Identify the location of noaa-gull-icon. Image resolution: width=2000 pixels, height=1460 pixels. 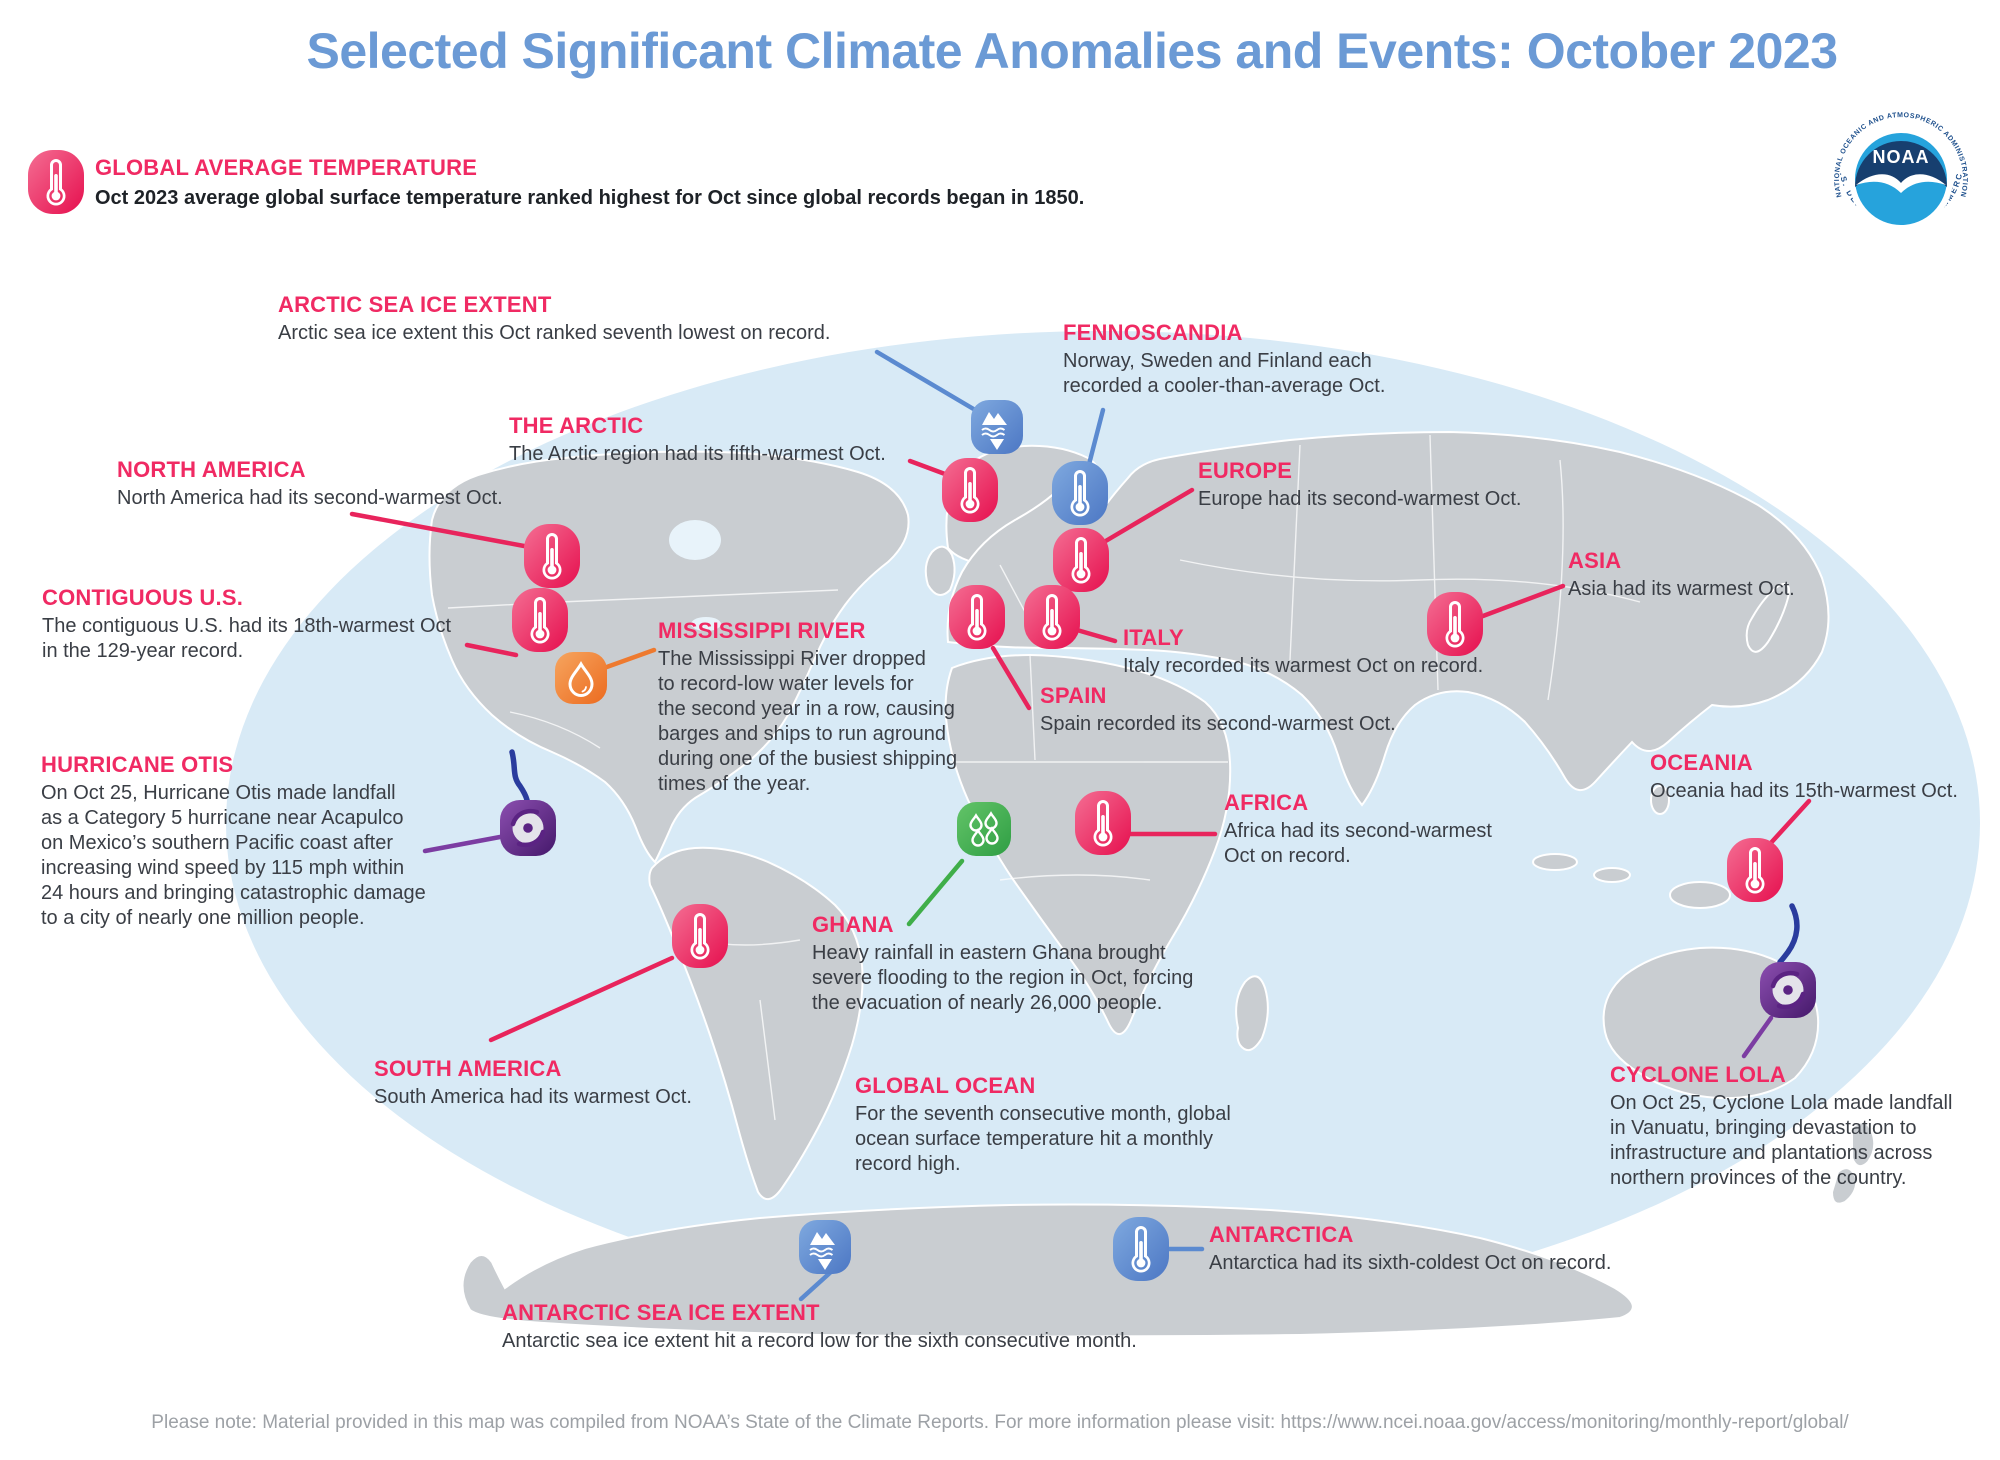
(1901, 183).